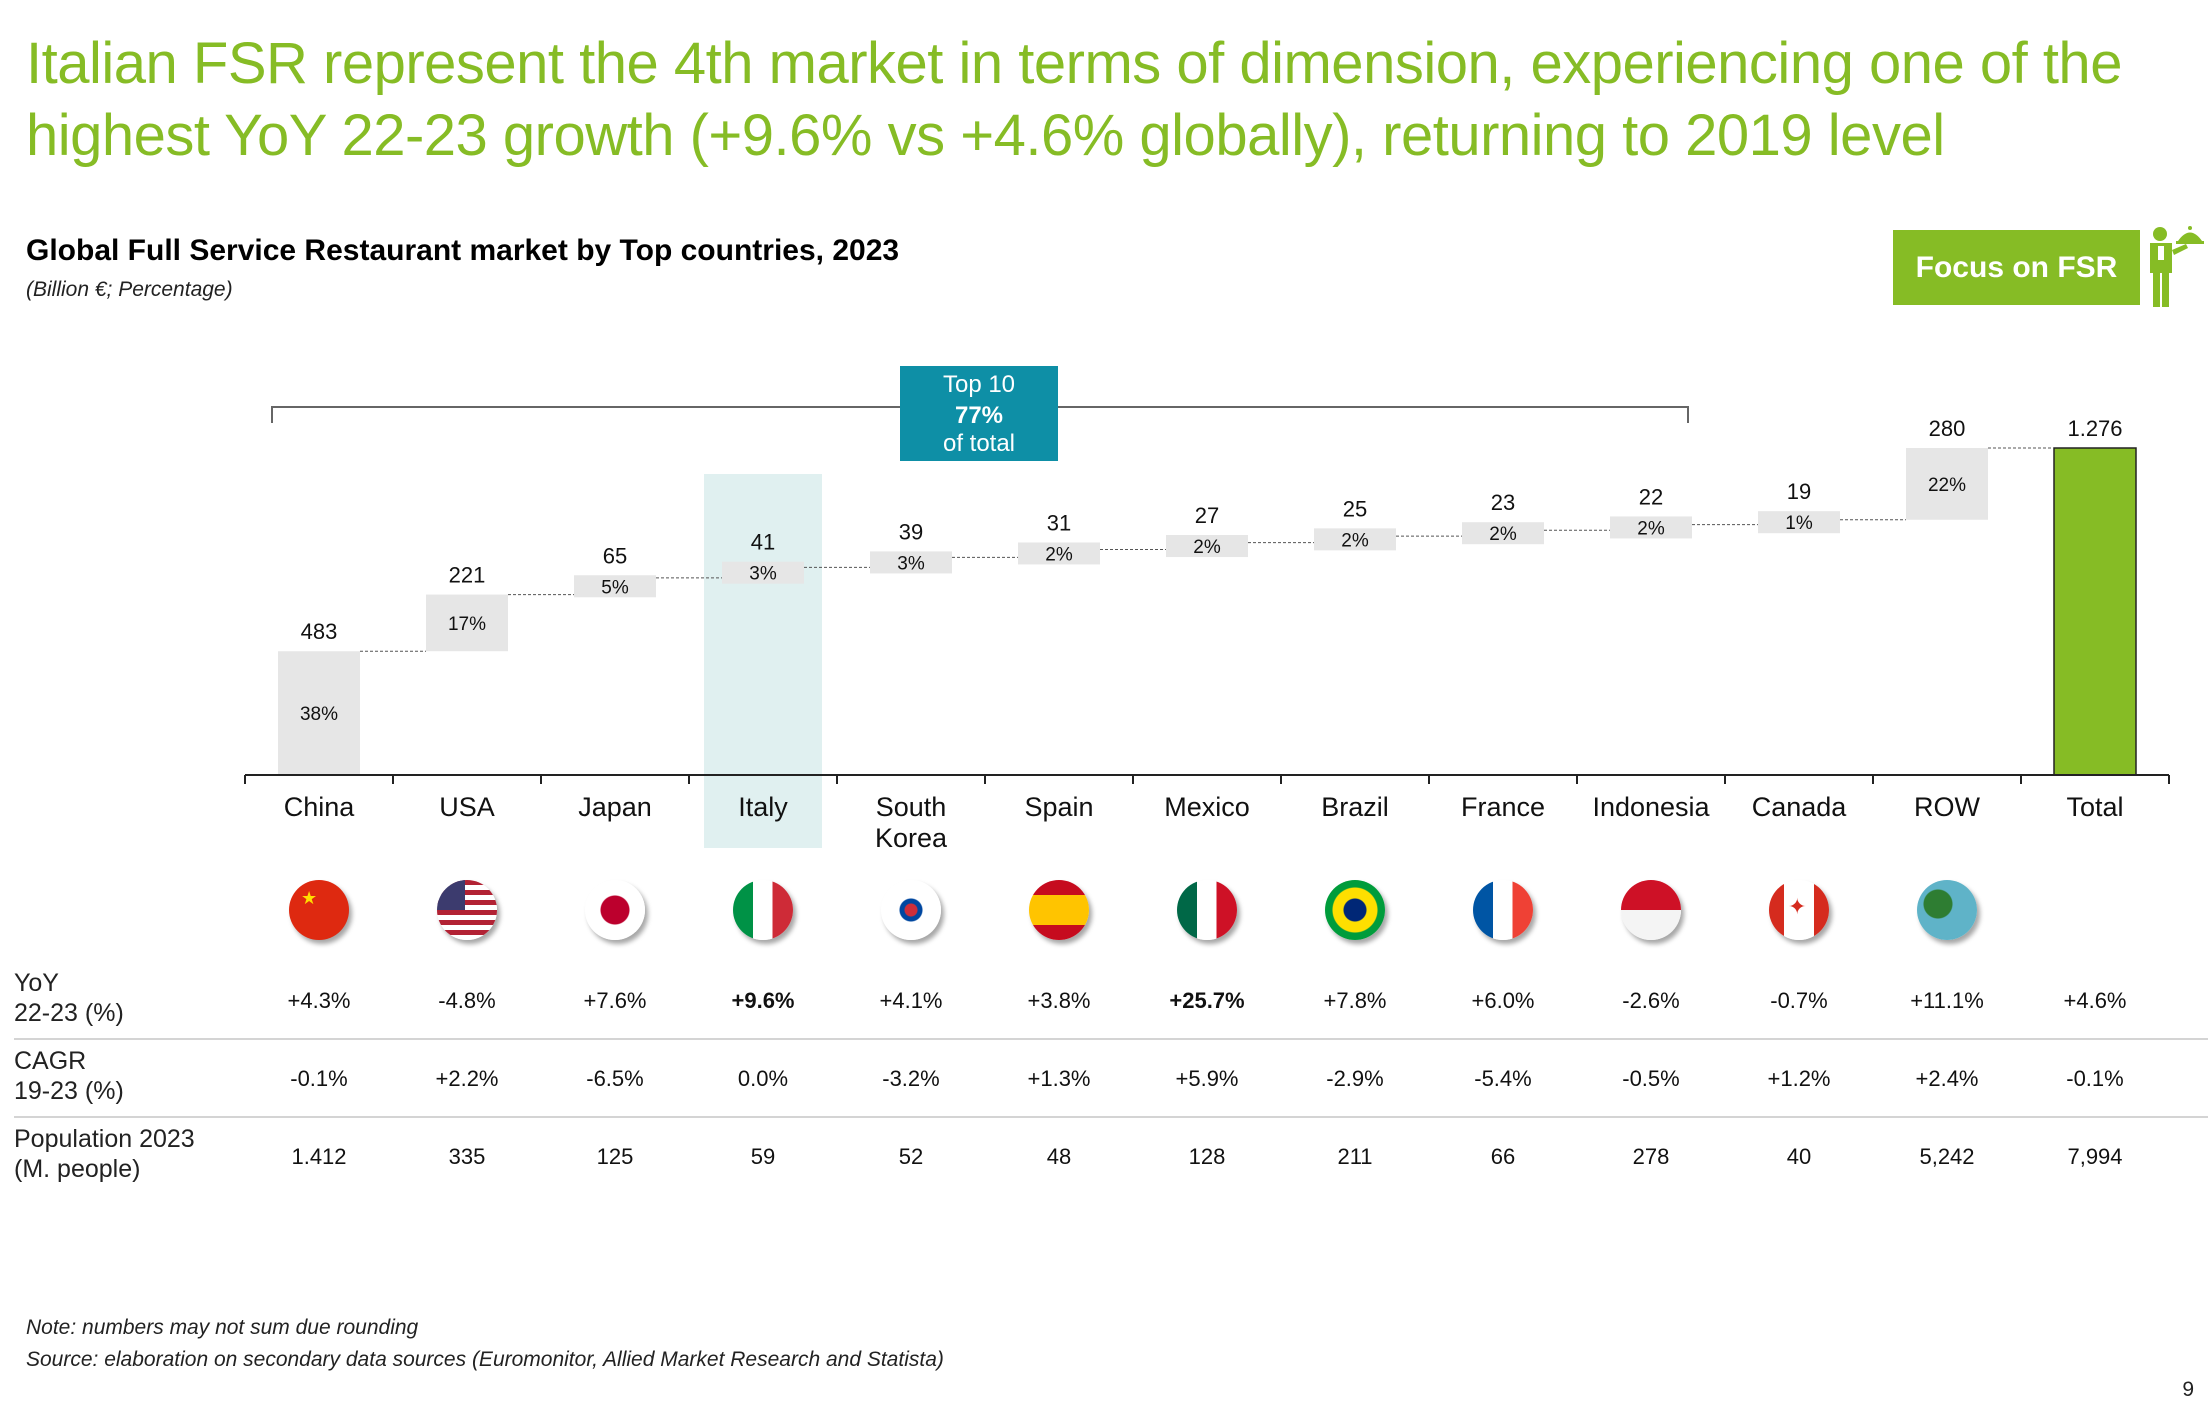 This screenshot has width=2208, height=1404. What do you see at coordinates (615, 1156) in the screenshot?
I see `population-row-cell: 125` at bounding box center [615, 1156].